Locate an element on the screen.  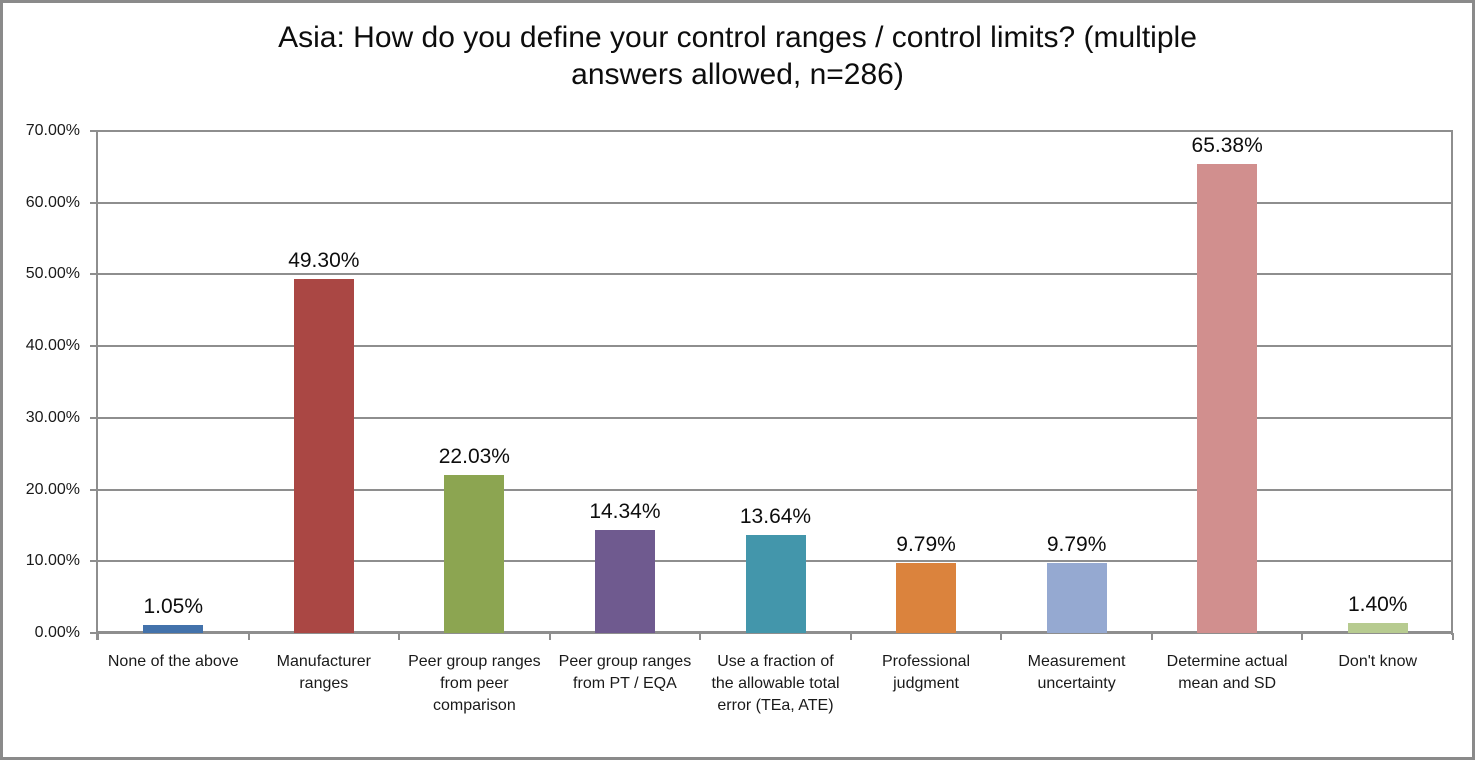
category-label-7: Measurement uncertainty is located at coordinates (1076, 673).